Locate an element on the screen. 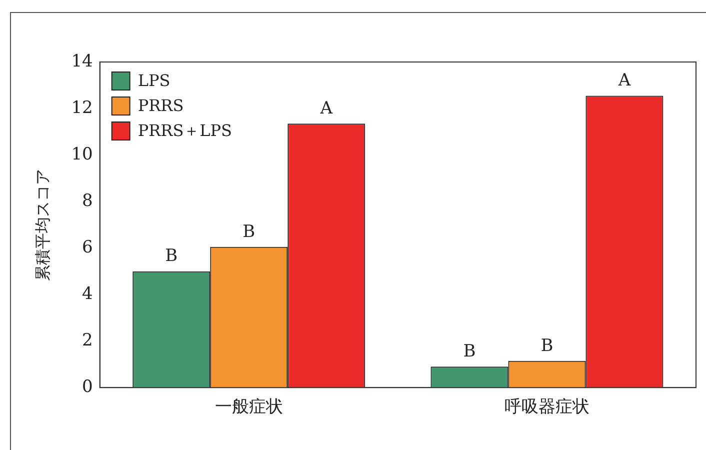  y-tick-label: 0 is located at coordinates (87, 387).